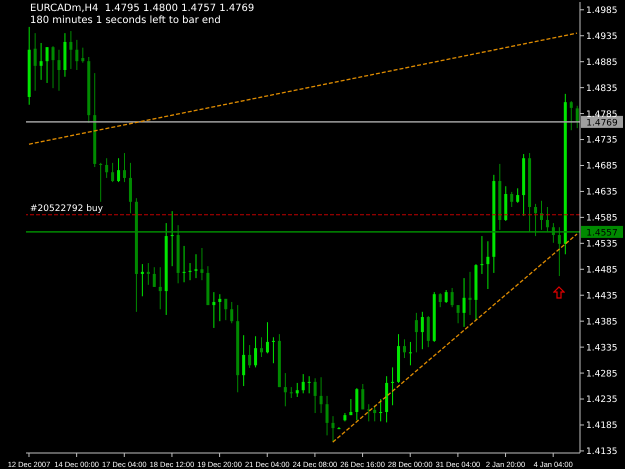 Image resolution: width=625 pixels, height=469 pixels. What do you see at coordinates (602, 141) in the screenshot?
I see `y-tick-label: 1.4735` at bounding box center [602, 141].